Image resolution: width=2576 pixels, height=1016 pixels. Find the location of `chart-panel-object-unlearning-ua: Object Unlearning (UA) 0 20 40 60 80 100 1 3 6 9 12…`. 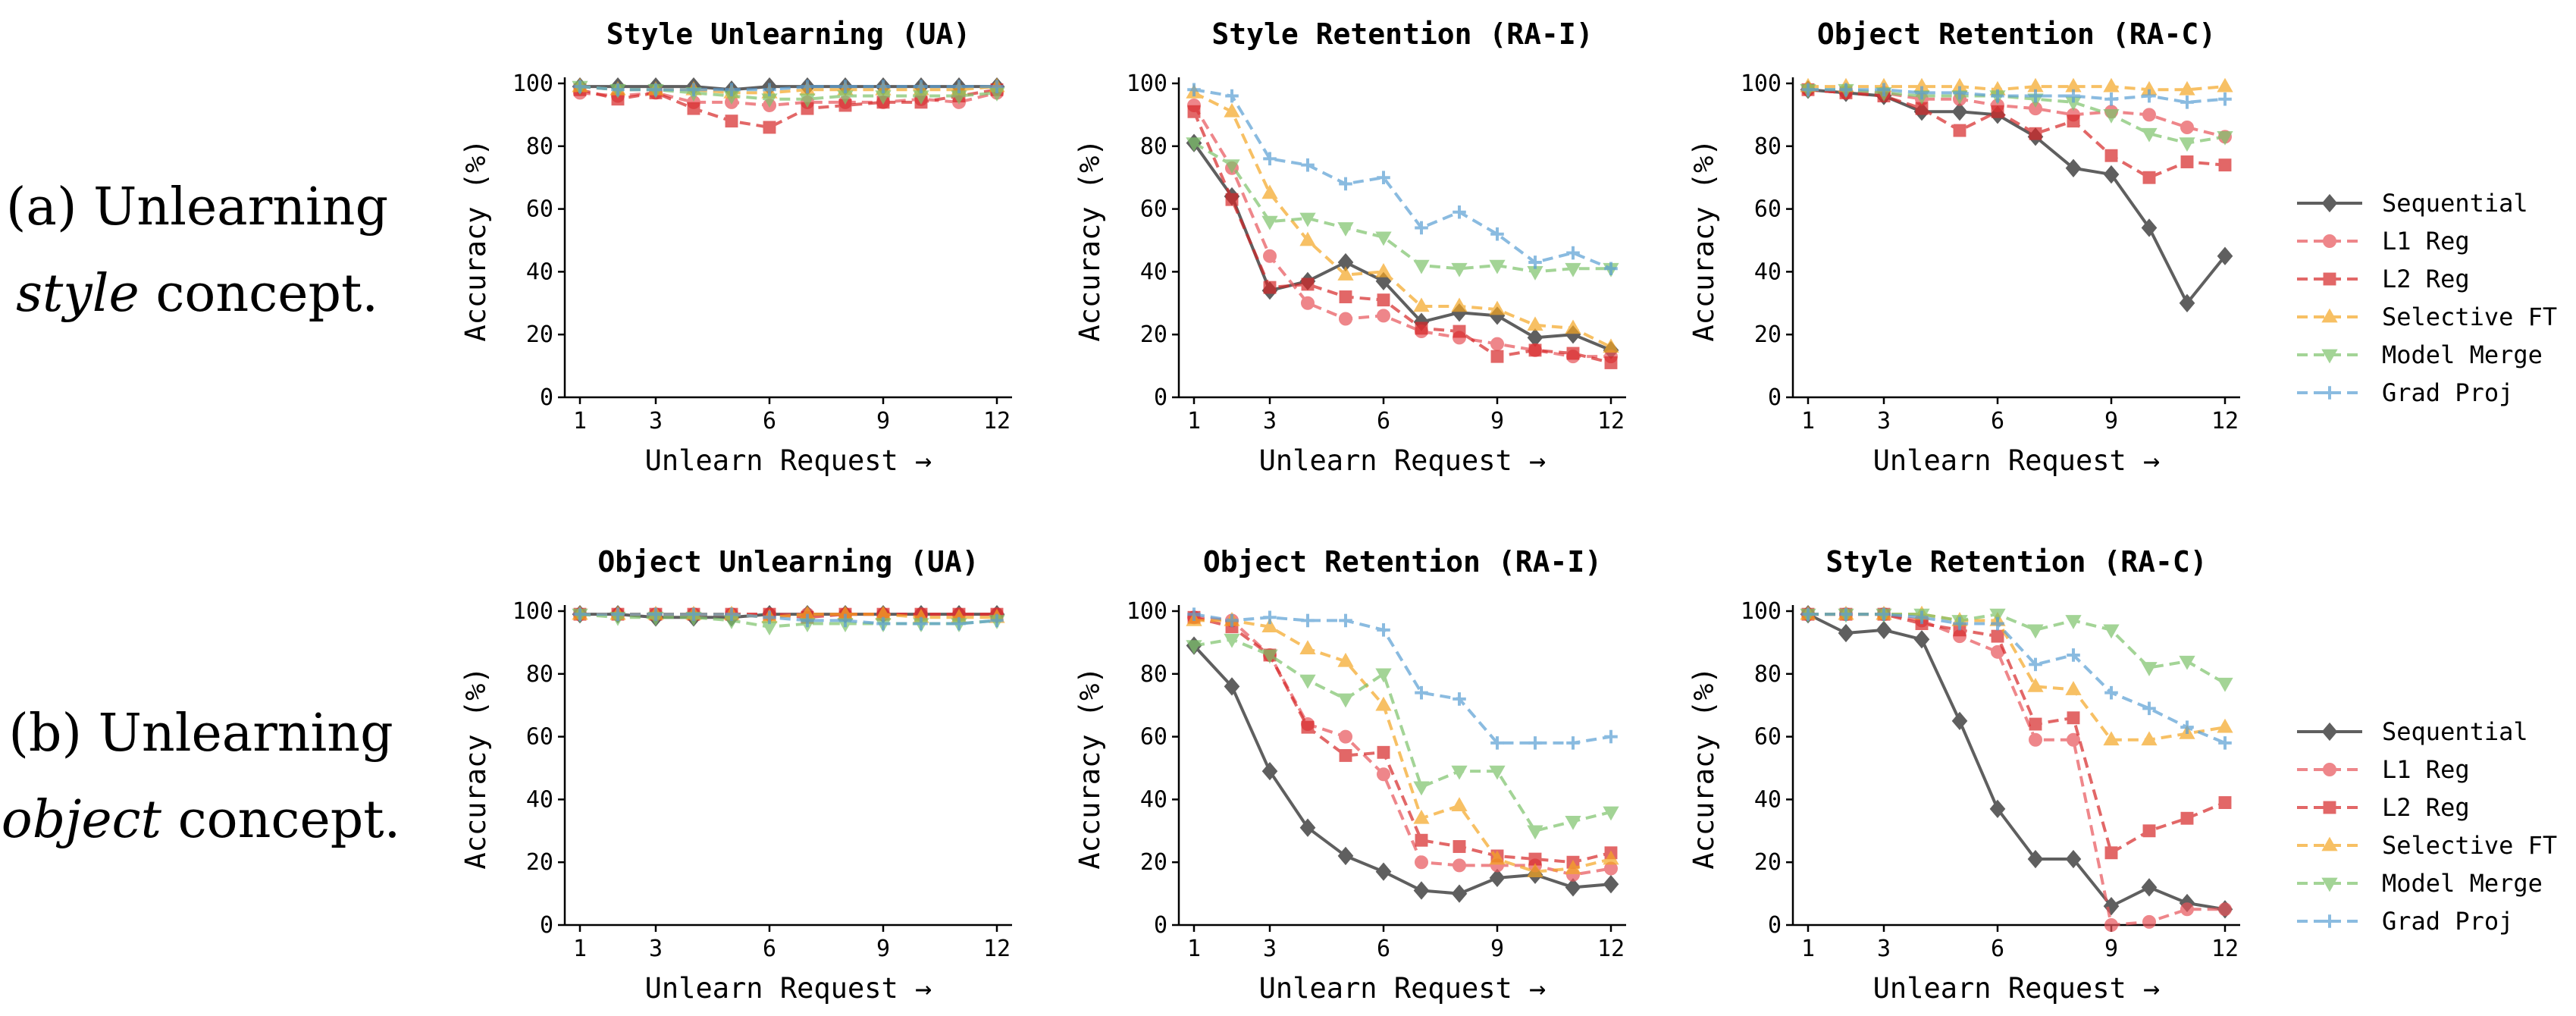

chart-panel-object-unlearning-ua: Object Unlearning (UA) 0 20 40 60 80 100 1 3 6 9 12… is located at coordinates (735, 775).